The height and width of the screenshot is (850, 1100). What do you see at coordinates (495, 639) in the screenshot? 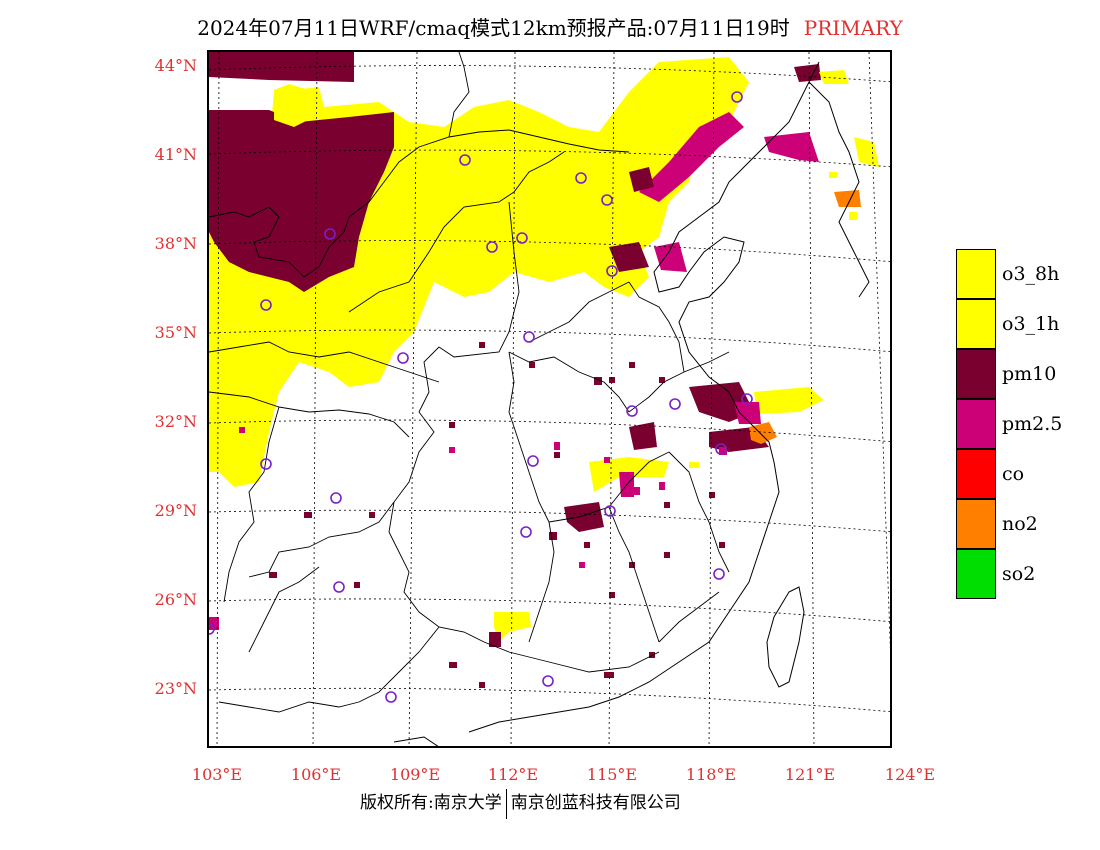
I see `pm10-area-guangdong` at bounding box center [495, 639].